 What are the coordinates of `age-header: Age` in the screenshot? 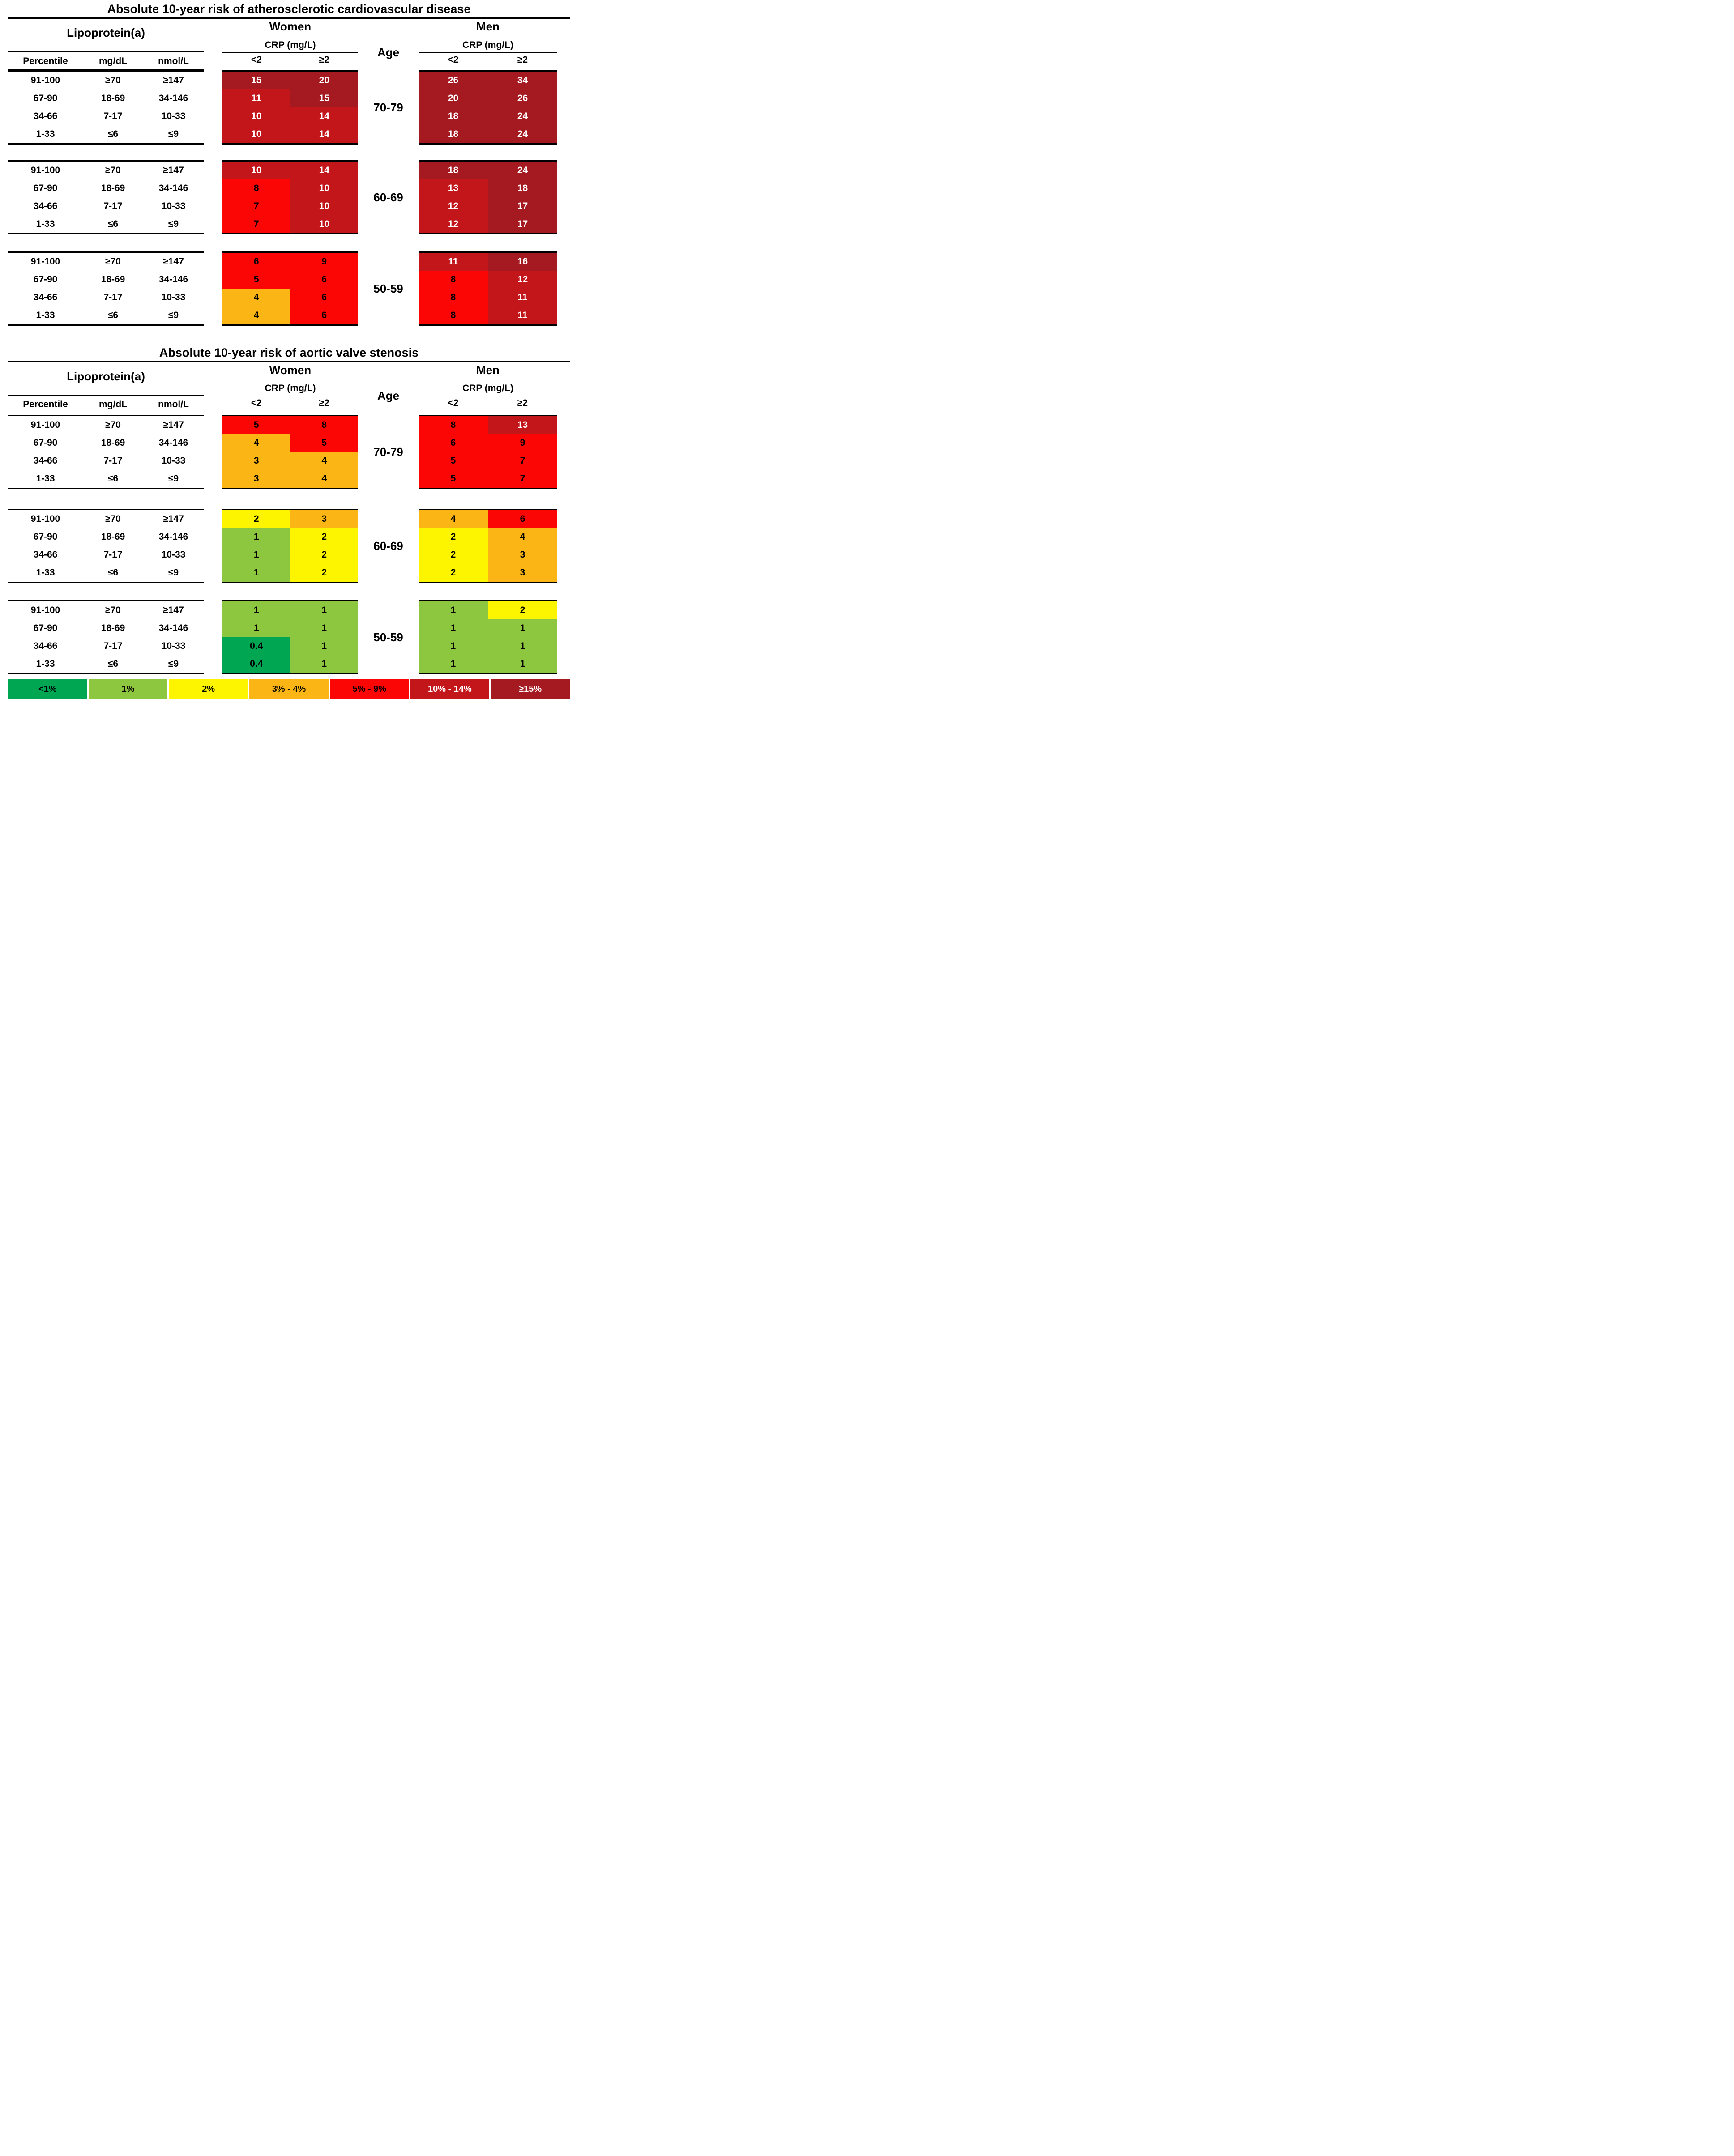 It's located at (388, 52).